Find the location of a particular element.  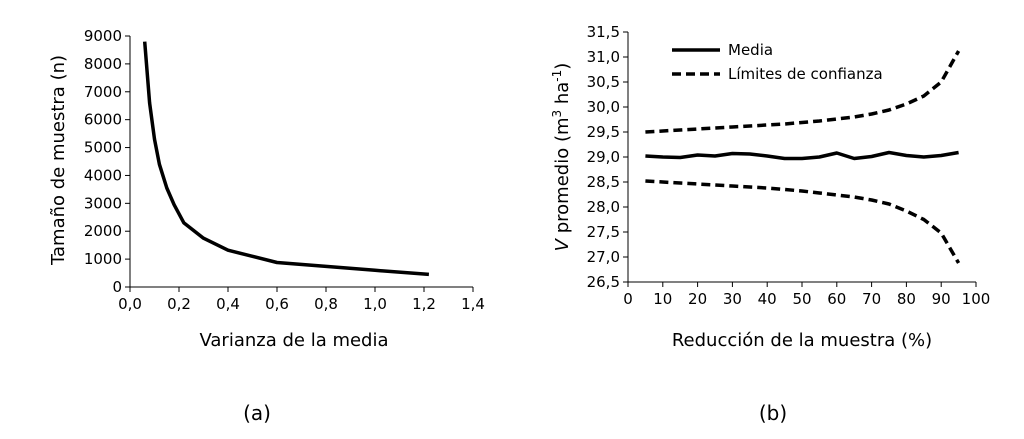

x-tick-label-a: 0,8 is located at coordinates (326, 304).